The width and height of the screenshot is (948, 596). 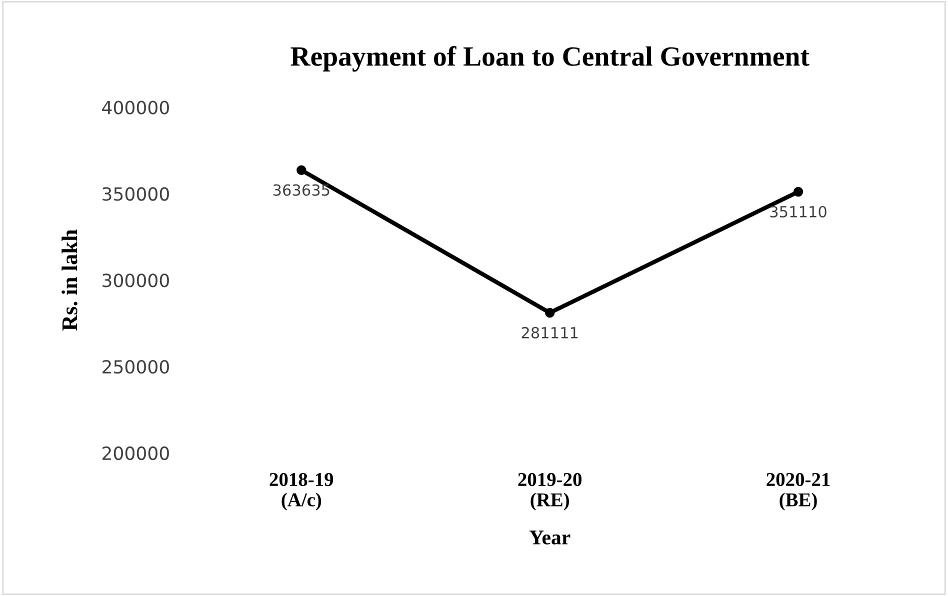 What do you see at coordinates (135, 281) in the screenshot?
I see `y-tick-label: 300000` at bounding box center [135, 281].